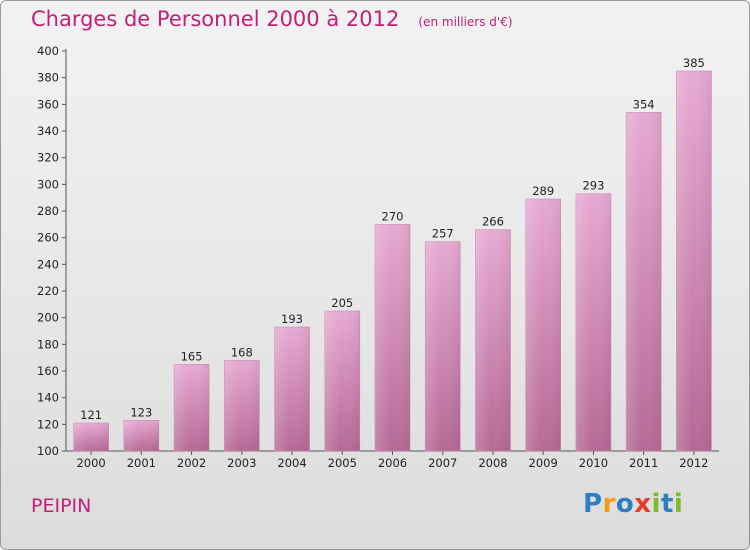 The height and width of the screenshot is (550, 750). Describe the element at coordinates (48, 238) in the screenshot. I see `y-tick-label: 260` at that location.